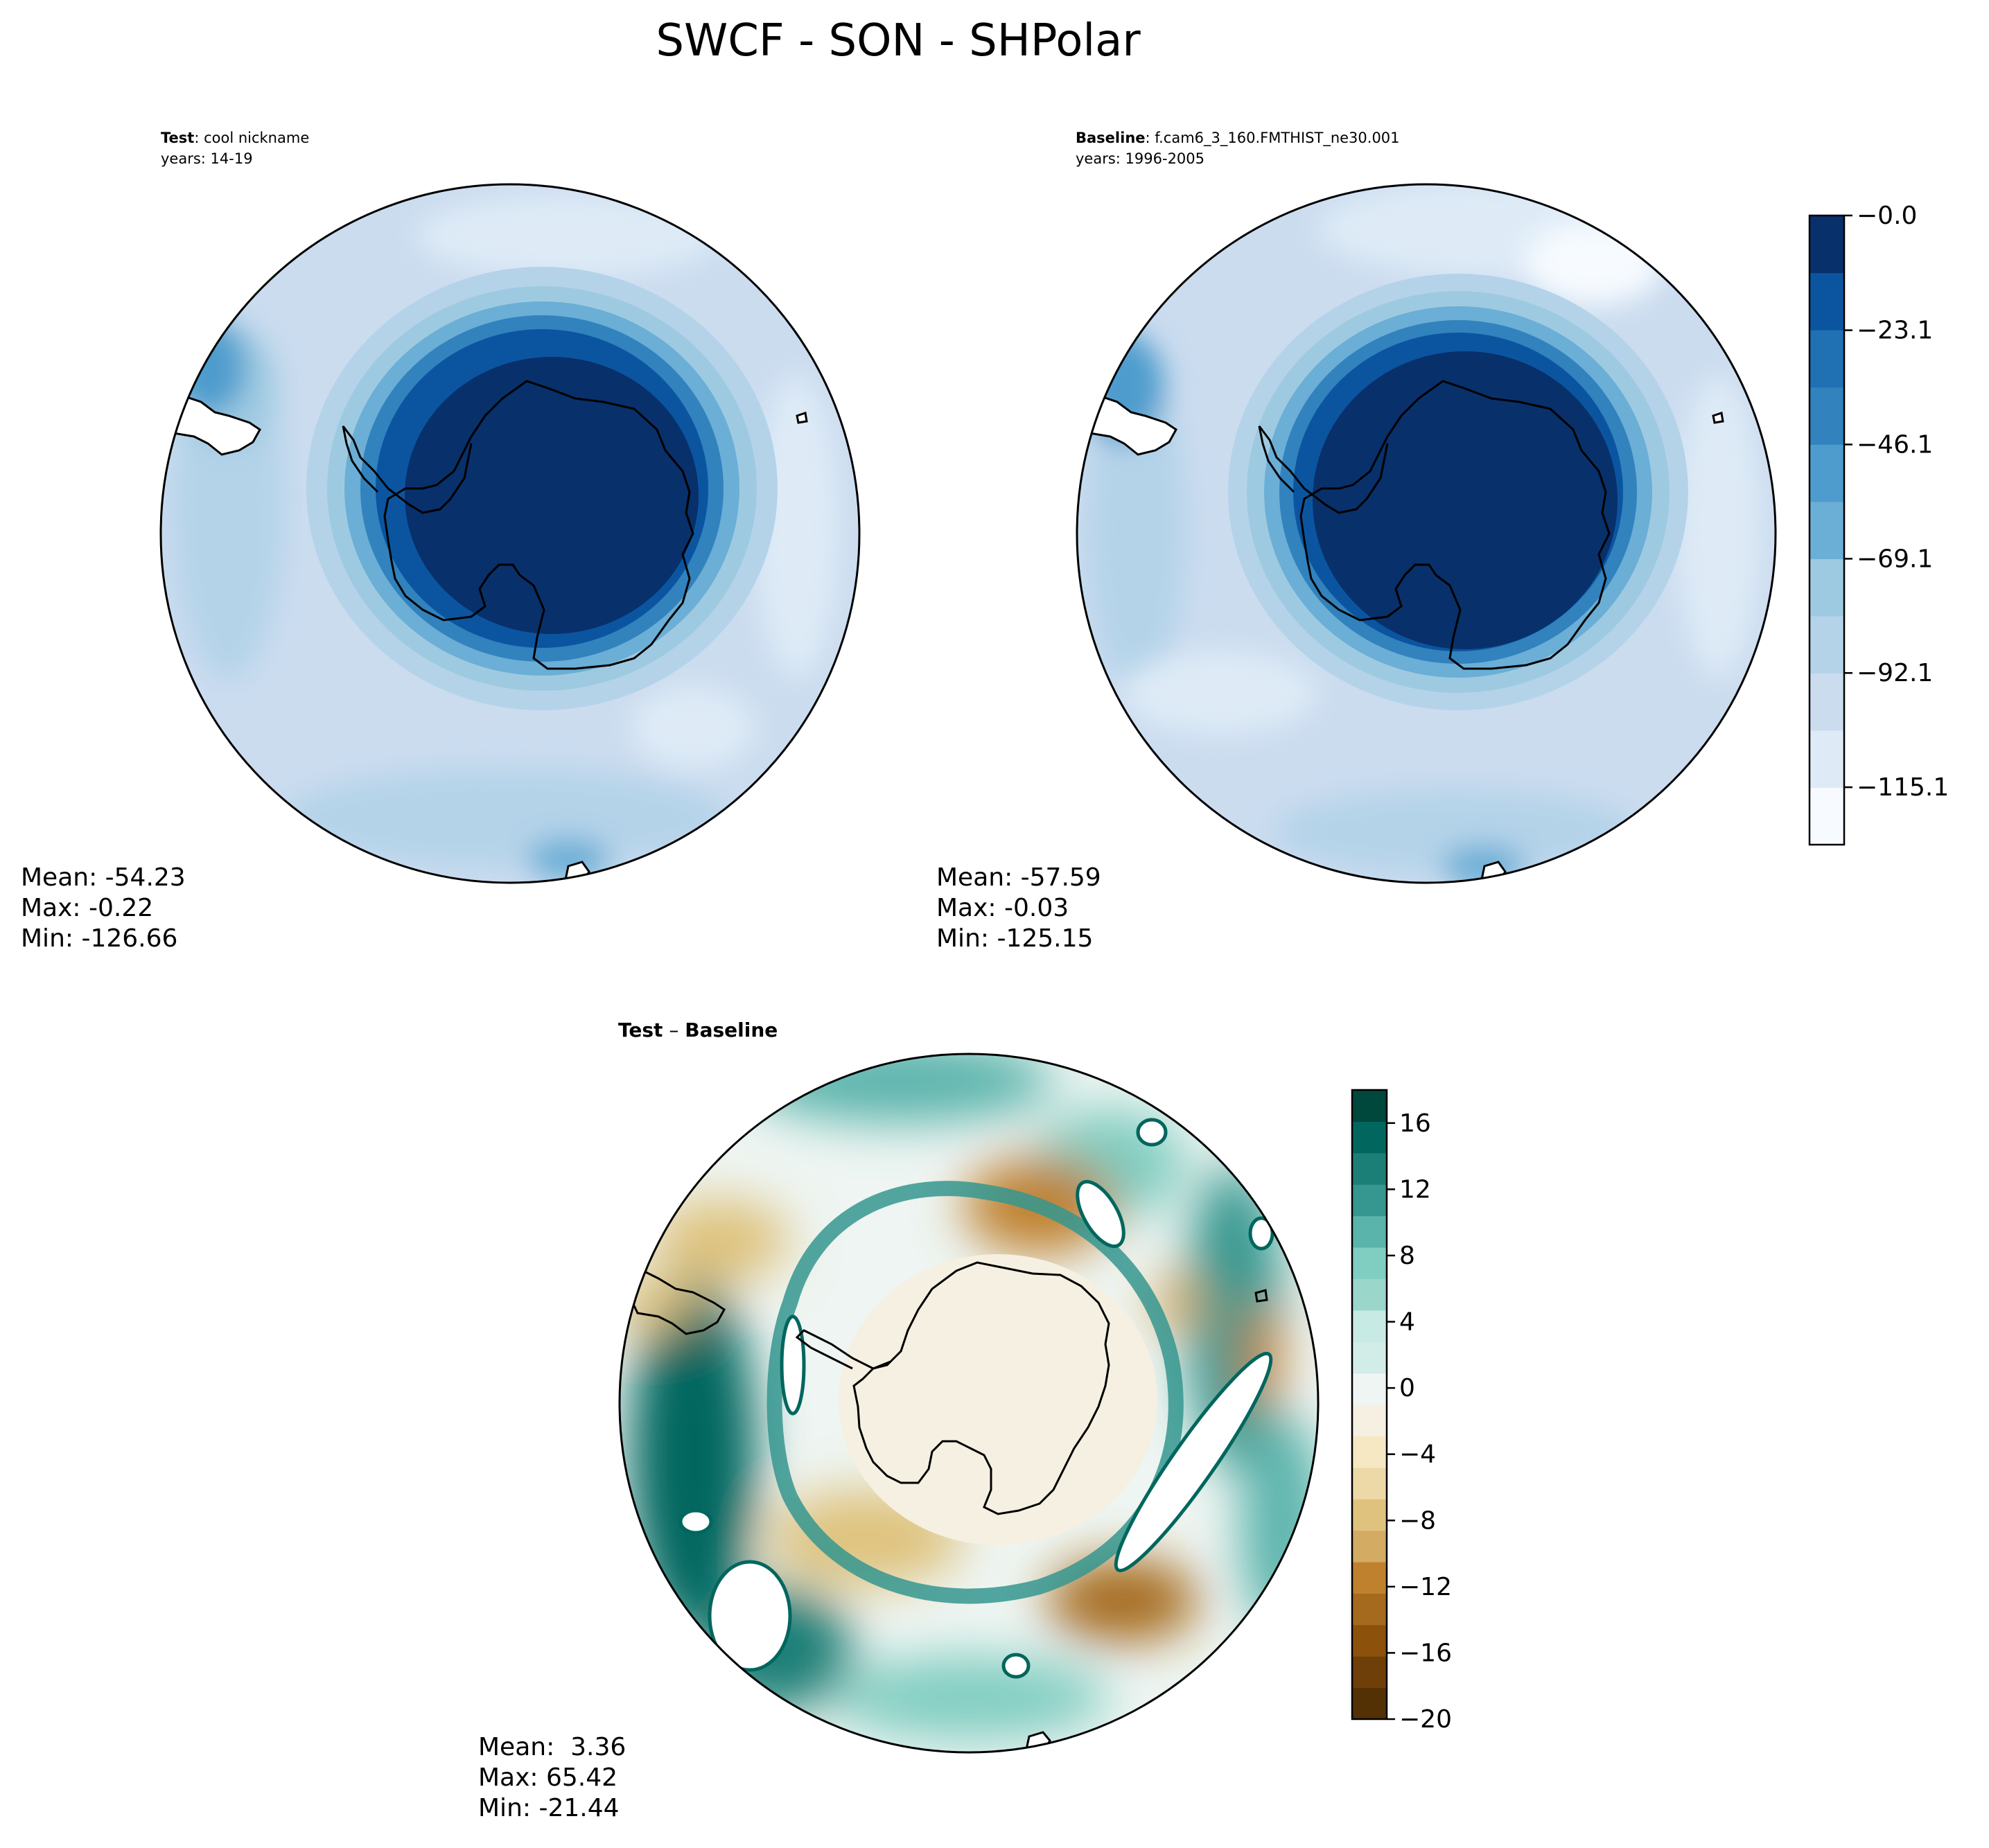  I want to click on panel-baseline-texture, so click(1420, 533).